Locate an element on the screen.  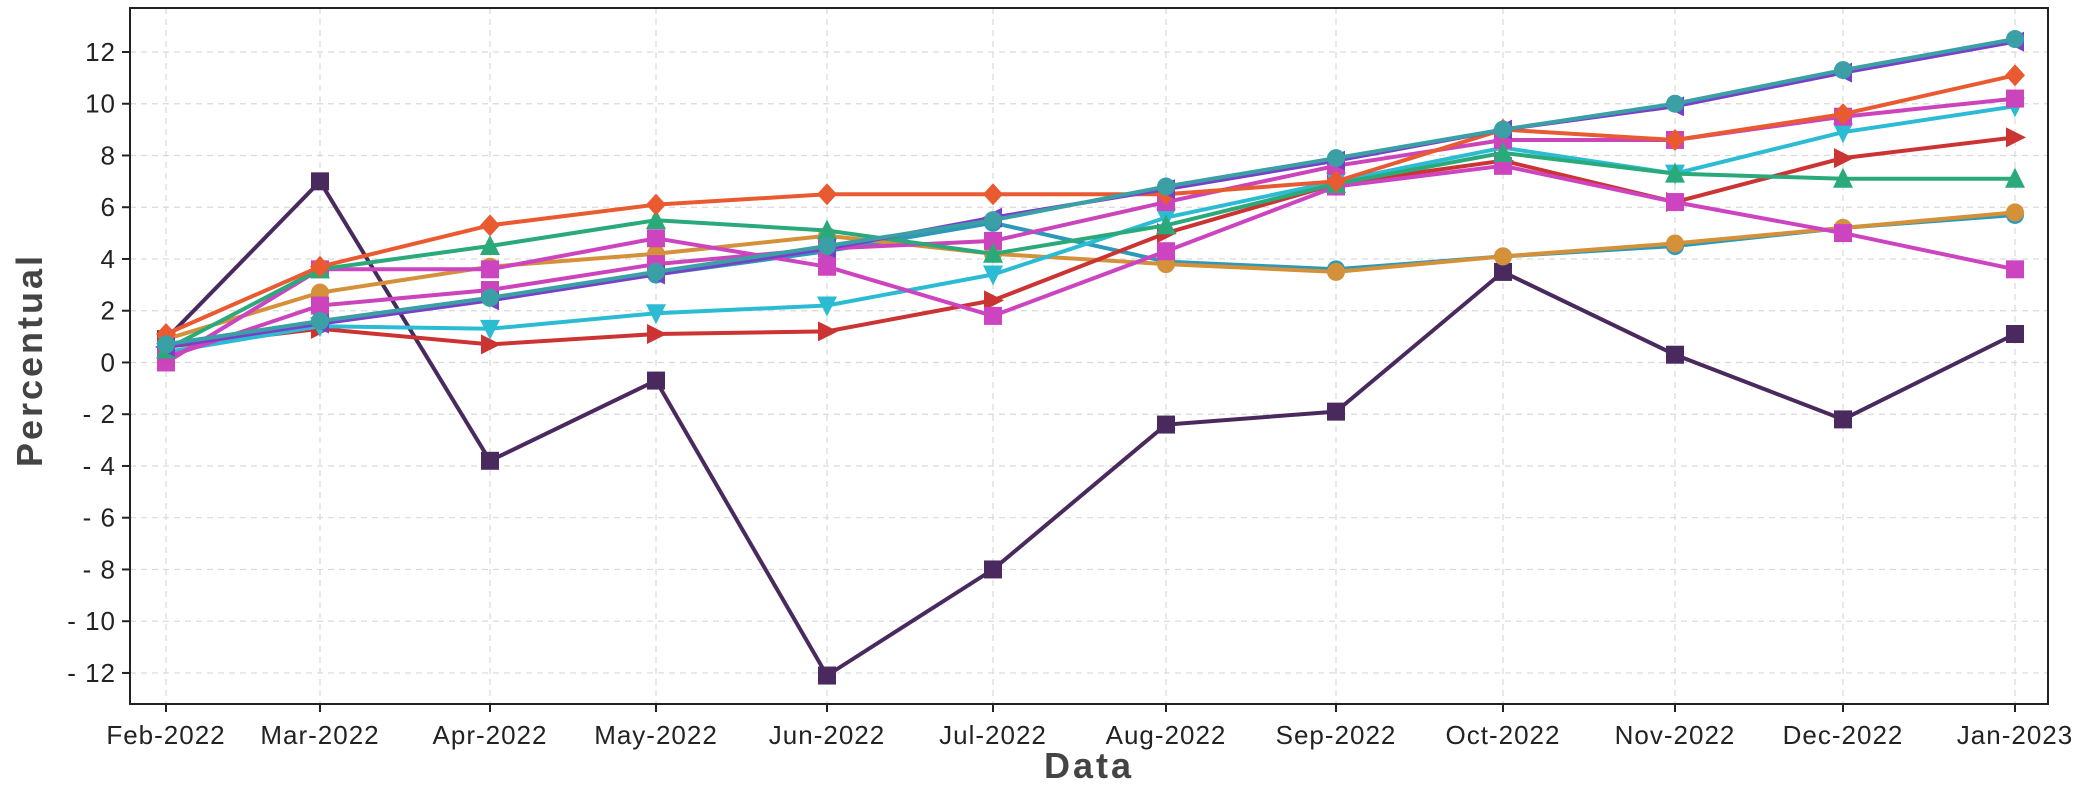
x-tick-label: Apr-2022 is located at coordinates (490, 735).